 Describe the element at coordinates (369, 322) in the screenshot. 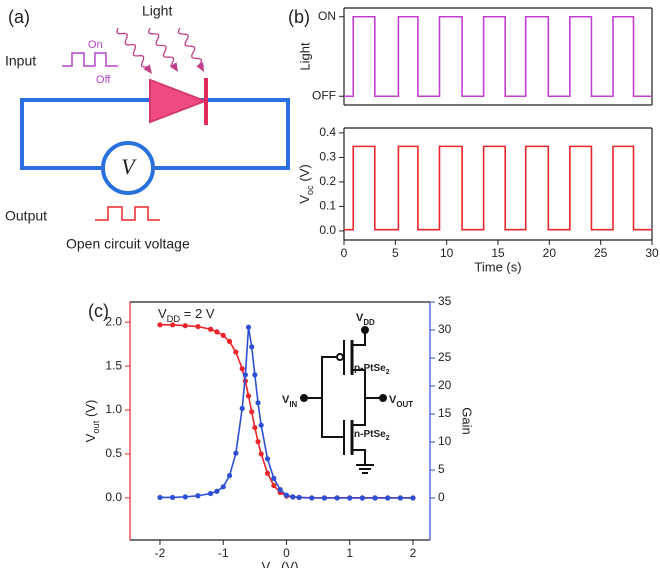

I see `circuit-label-part: DD` at that location.